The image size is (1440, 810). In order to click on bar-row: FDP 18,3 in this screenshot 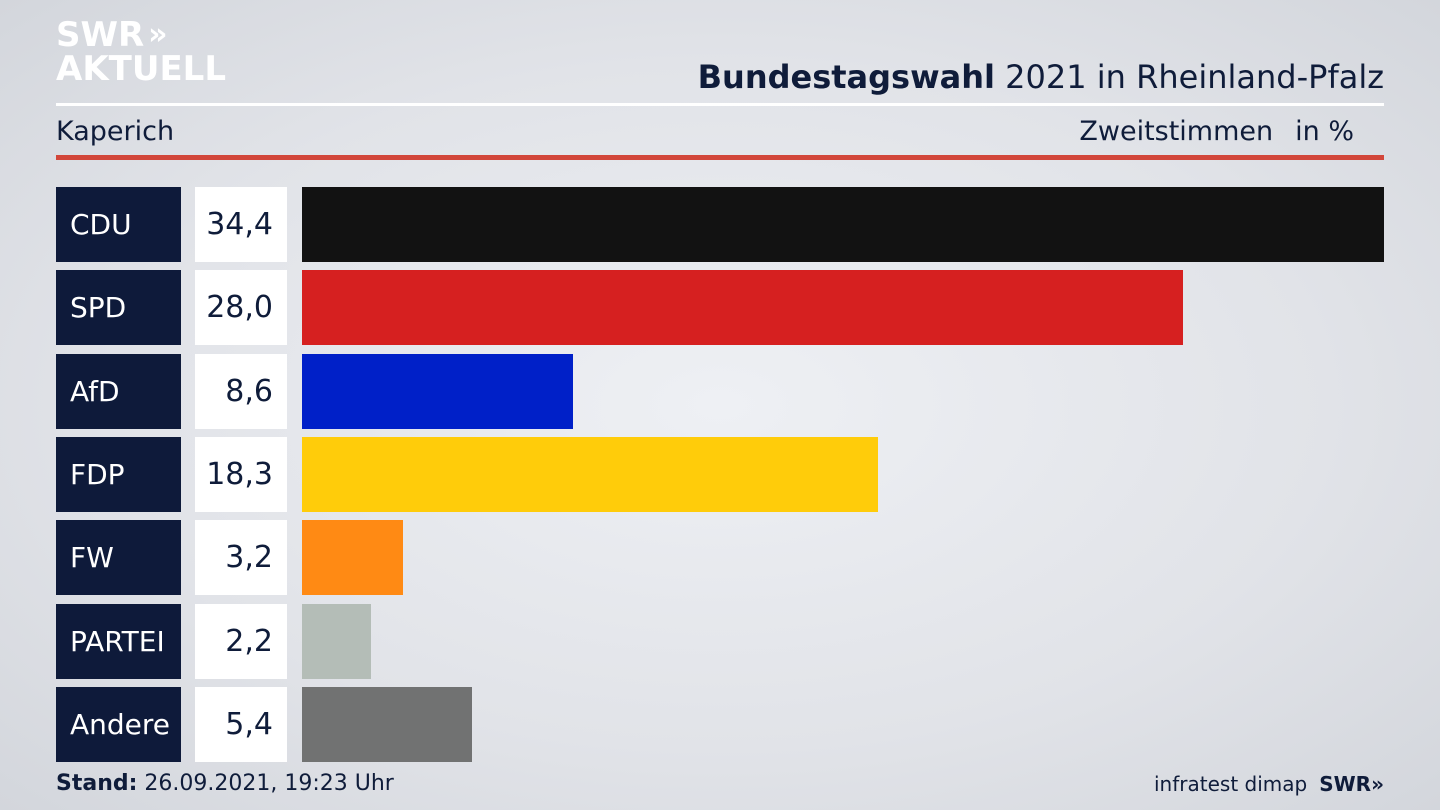, I will do `click(720, 474)`.